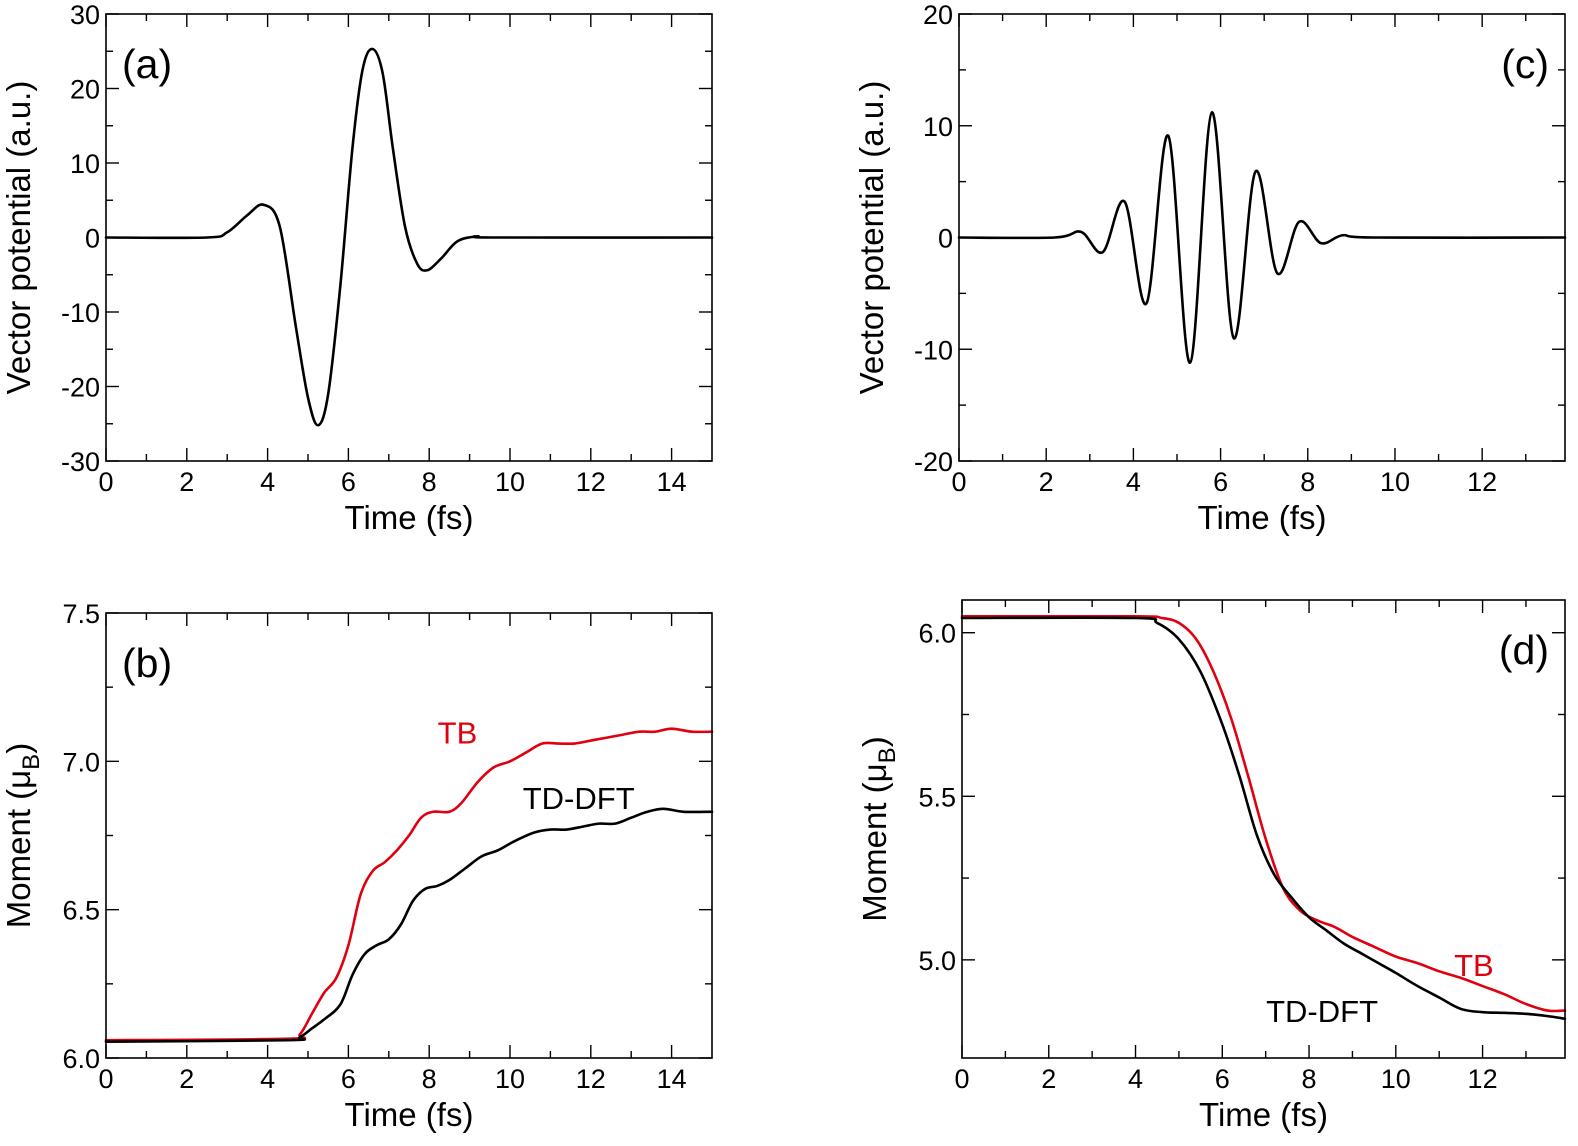  I want to click on panel-label: (b), so click(147, 663).